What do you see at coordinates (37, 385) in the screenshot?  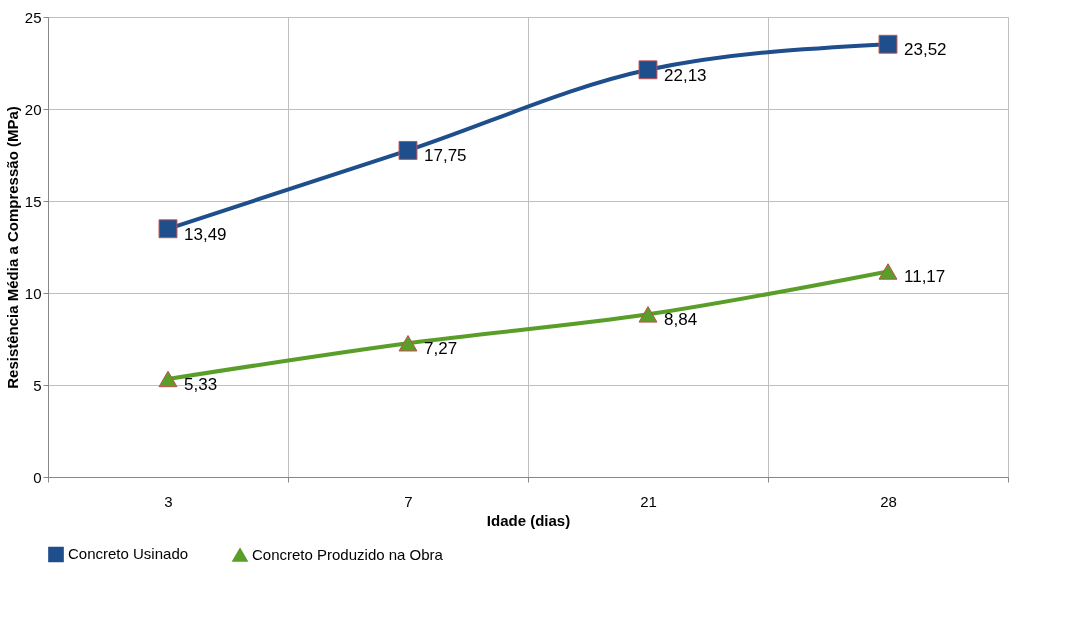 I see `y-tick-label: 5` at bounding box center [37, 385].